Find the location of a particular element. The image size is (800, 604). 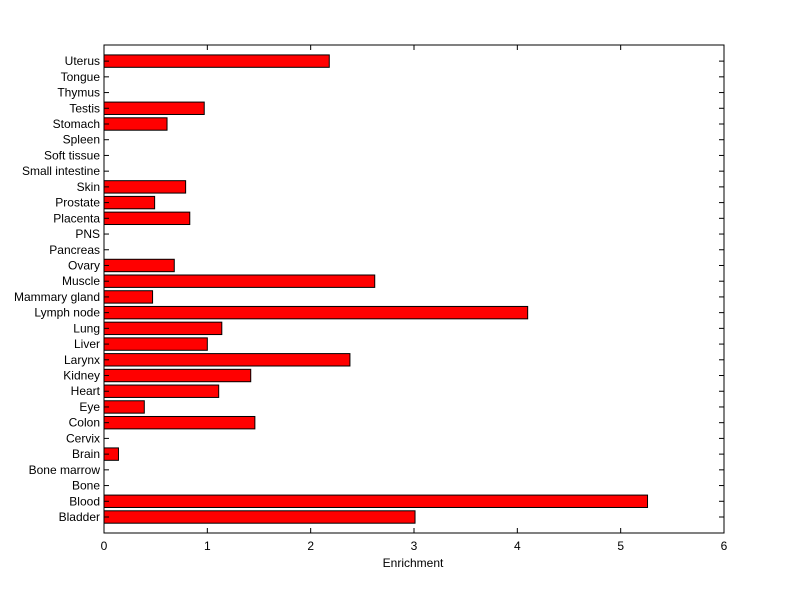

y-tick-label: Heart is located at coordinates (86, 391).